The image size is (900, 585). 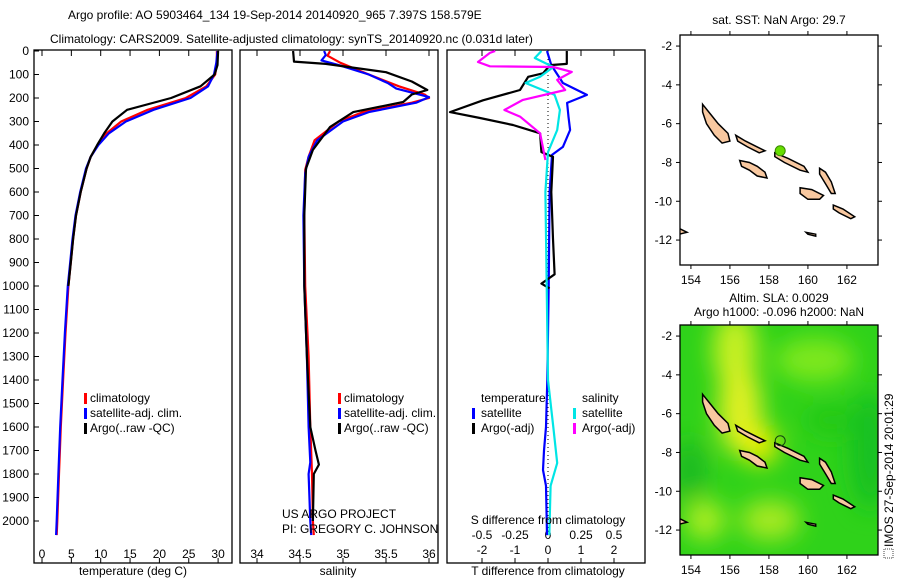 I want to click on x-tick-label: 34, so click(x=257, y=554).